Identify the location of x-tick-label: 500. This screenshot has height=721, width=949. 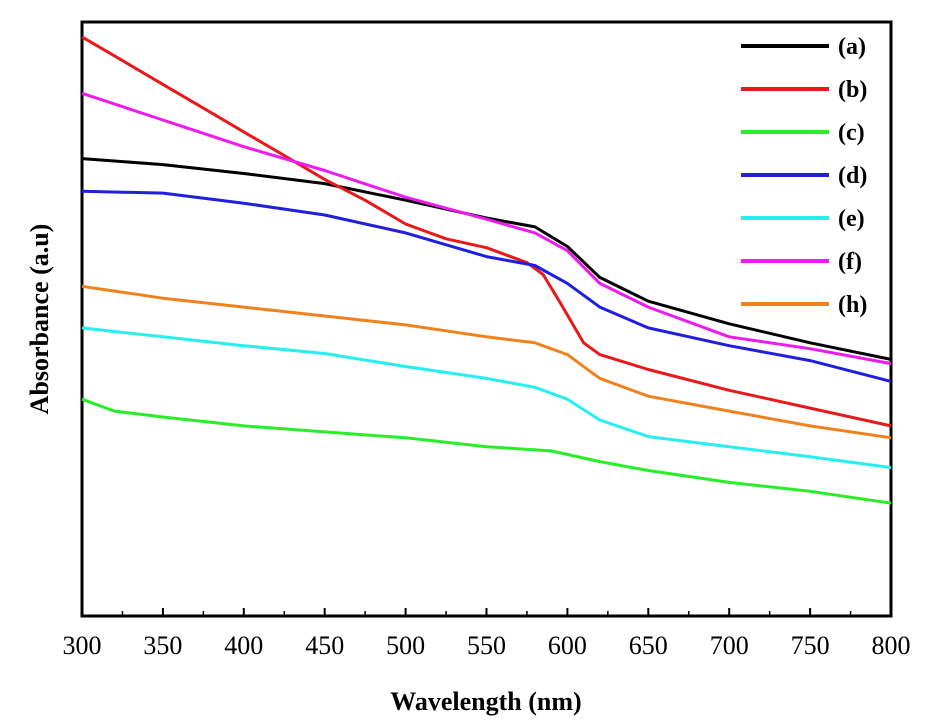
(405, 645).